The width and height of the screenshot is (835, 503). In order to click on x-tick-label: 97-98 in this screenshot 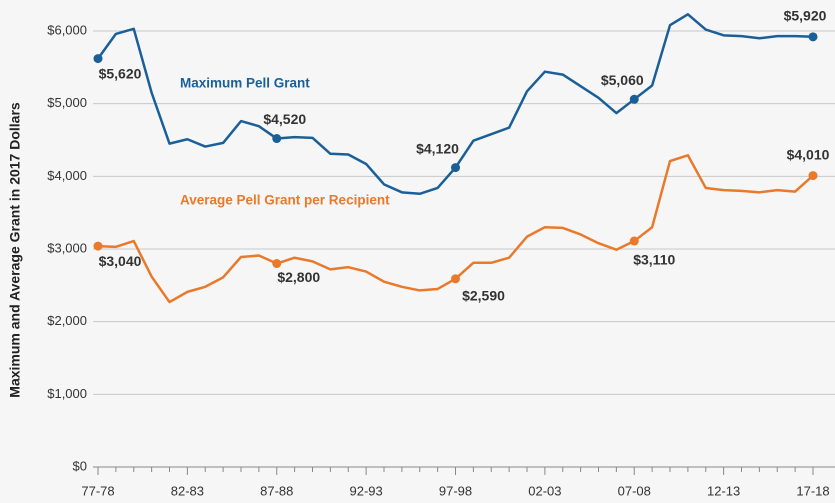, I will do `click(455, 490)`.